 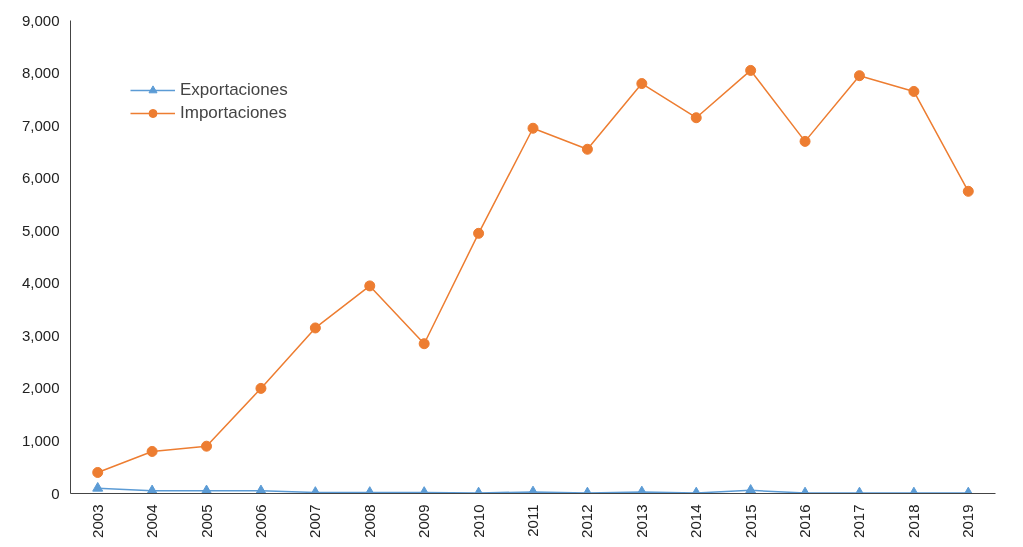 What do you see at coordinates (55, 493) in the screenshot?
I see `y-tick-label: 0` at bounding box center [55, 493].